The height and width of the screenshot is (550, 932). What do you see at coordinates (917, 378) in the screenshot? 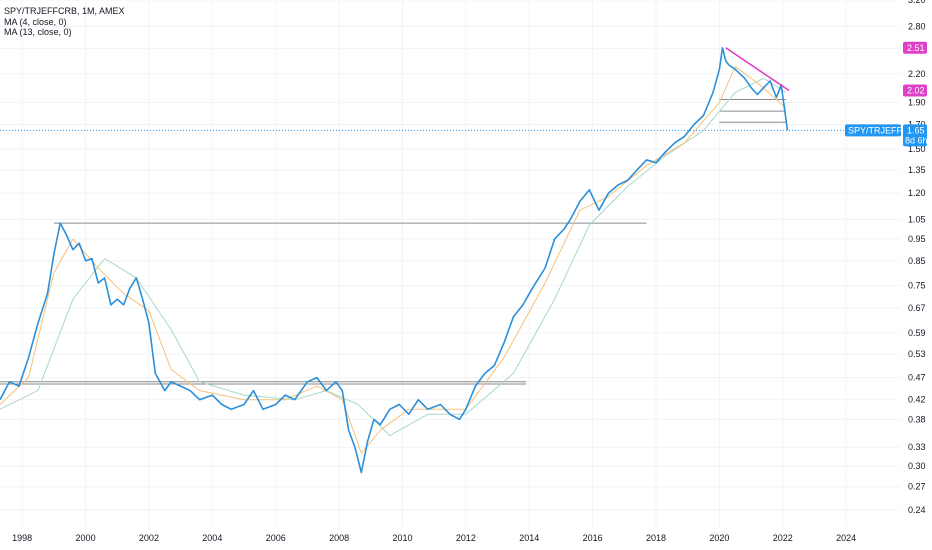
I see `y-tick-label: 0.47` at bounding box center [917, 378].